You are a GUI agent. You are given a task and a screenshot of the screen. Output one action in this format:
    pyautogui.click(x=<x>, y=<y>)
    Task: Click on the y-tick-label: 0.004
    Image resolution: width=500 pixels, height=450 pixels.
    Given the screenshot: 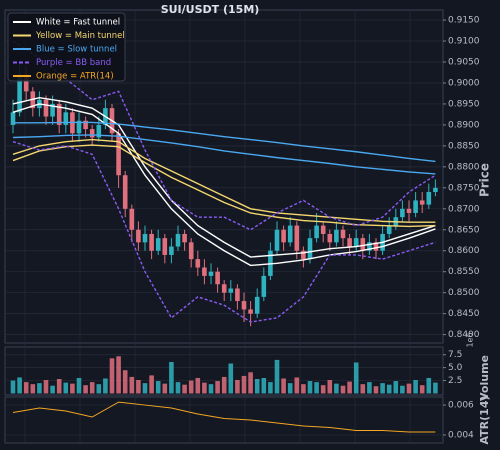 What is the action you would take?
    pyautogui.click(x=461, y=435)
    